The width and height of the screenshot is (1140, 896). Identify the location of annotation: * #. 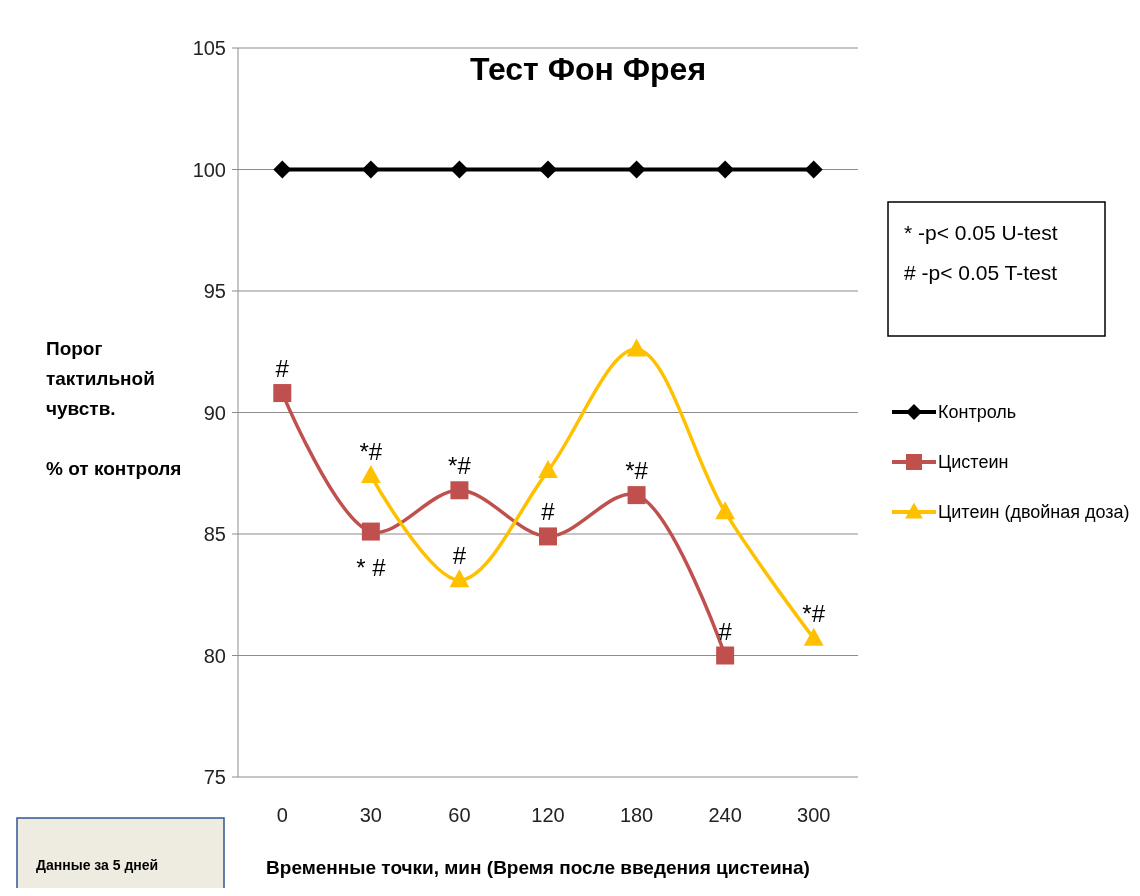
(371, 567).